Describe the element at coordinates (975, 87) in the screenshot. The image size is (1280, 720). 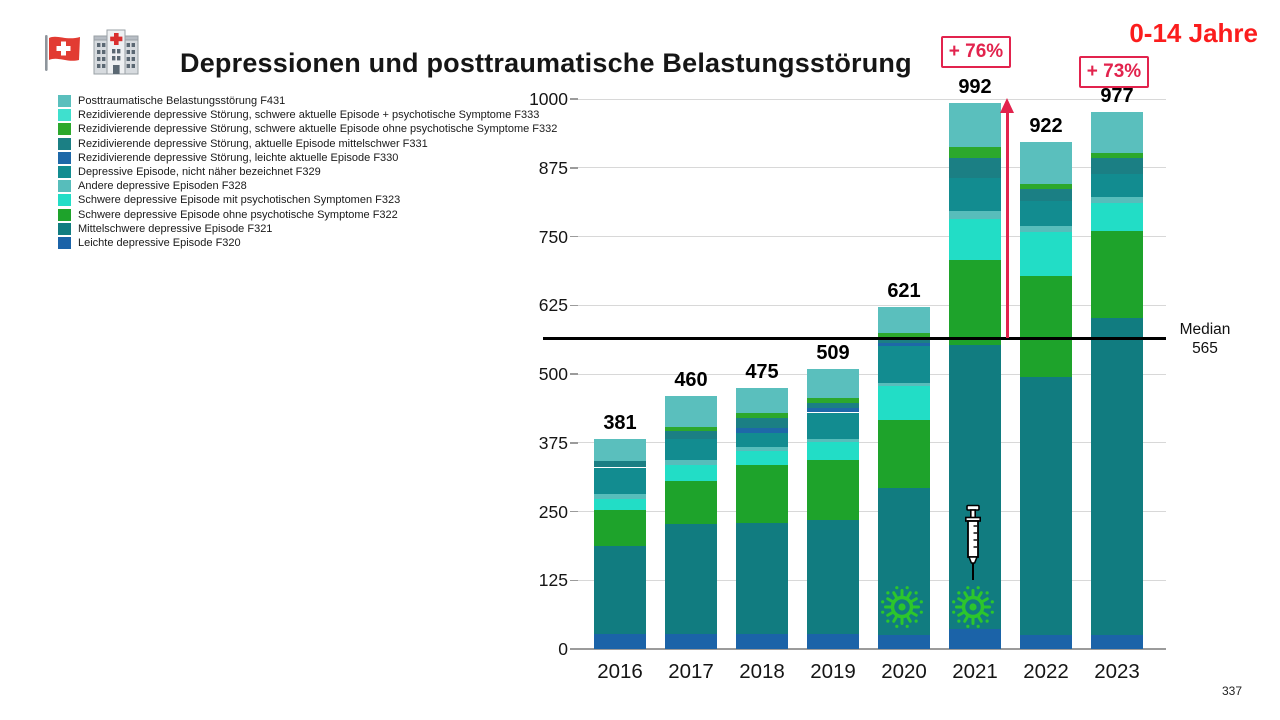
I see `bar-total-label: 992` at that location.